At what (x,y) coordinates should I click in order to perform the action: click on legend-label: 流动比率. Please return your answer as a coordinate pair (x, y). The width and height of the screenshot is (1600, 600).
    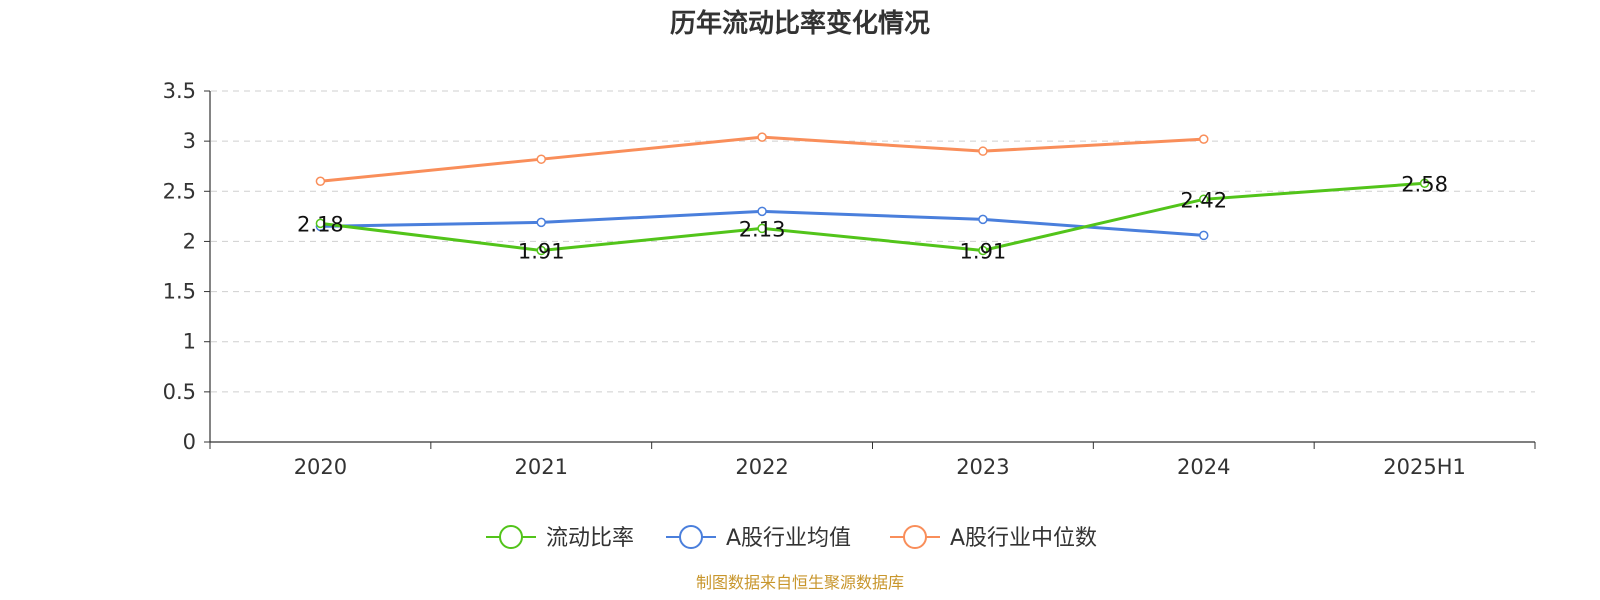
    Looking at the image, I should click on (590, 538).